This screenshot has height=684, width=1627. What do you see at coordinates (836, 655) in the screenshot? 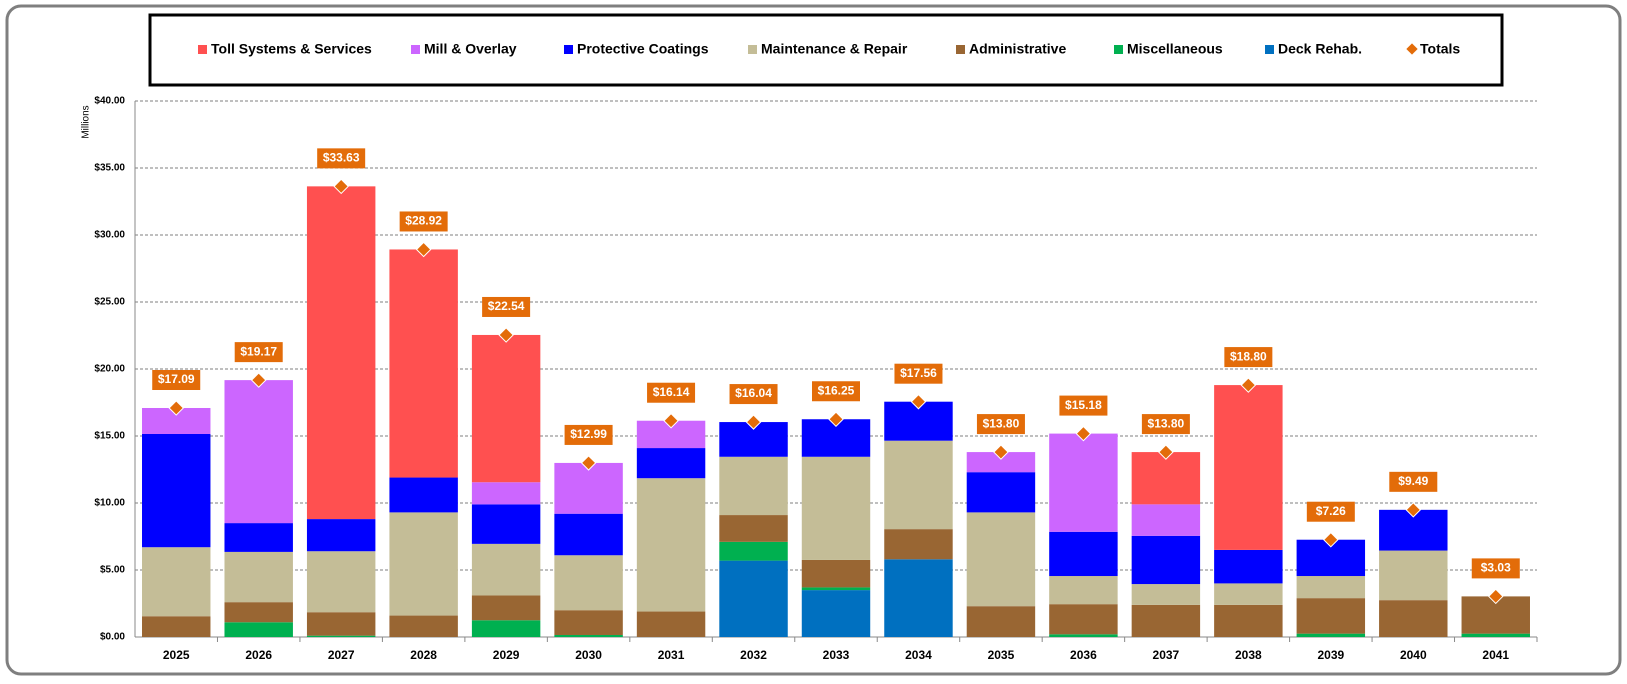
I see `x-tick-label: 2033` at bounding box center [836, 655].